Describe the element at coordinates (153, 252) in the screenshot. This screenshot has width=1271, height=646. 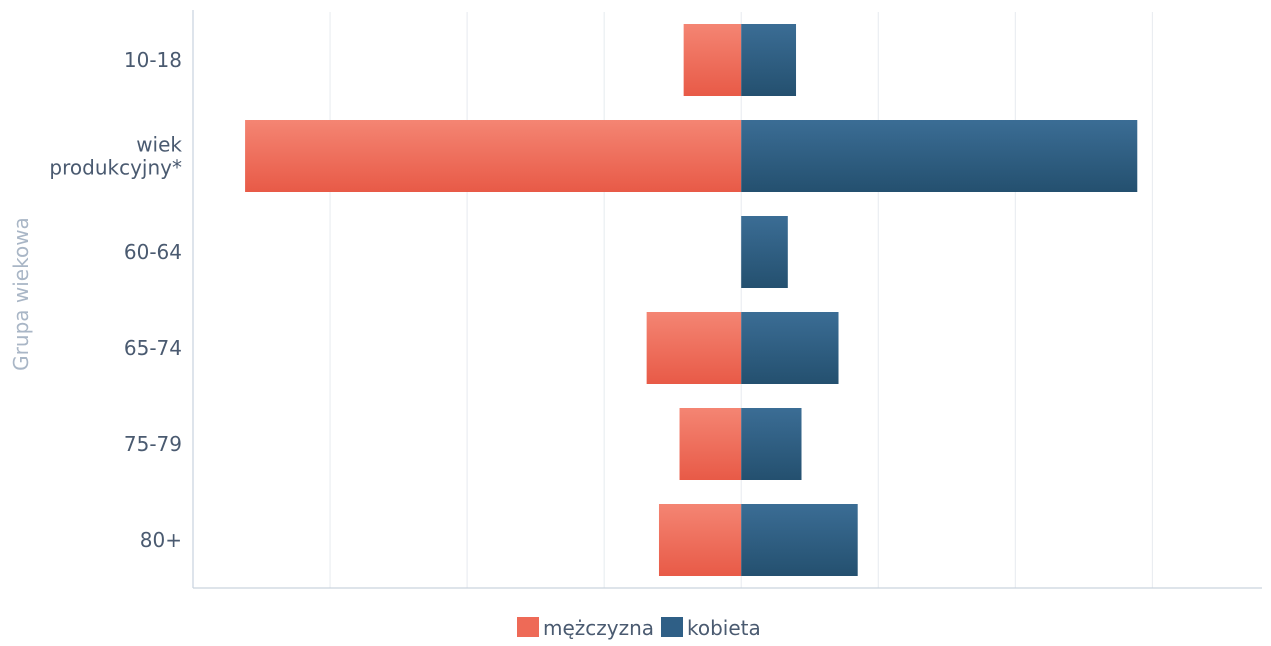
I see `category-label: 60-64` at that location.